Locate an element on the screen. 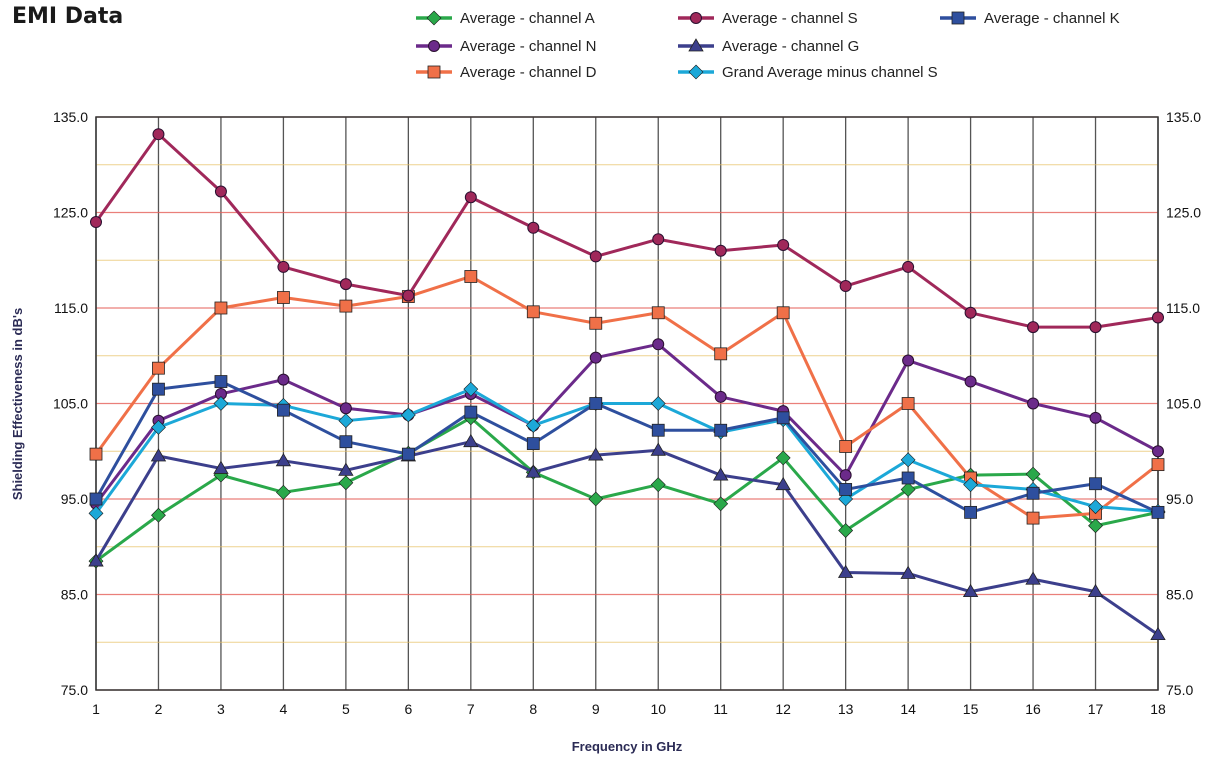 This screenshot has height=757, width=1224. chart-title: EMI Data is located at coordinates (68, 16).